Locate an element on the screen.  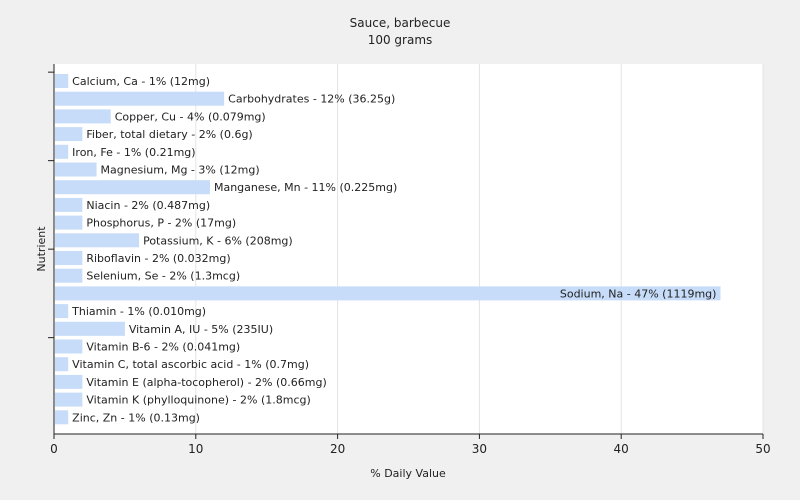
chart-title: Sauce, barbecue is located at coordinates (400, 23).